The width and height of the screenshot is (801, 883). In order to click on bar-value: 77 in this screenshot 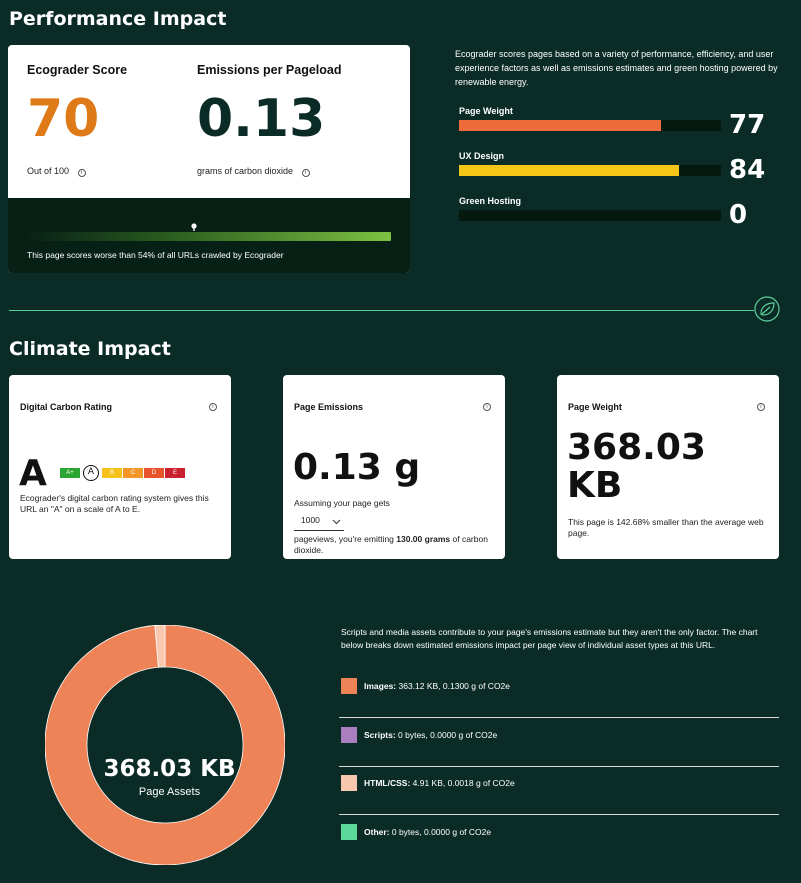, I will do `click(747, 125)`.